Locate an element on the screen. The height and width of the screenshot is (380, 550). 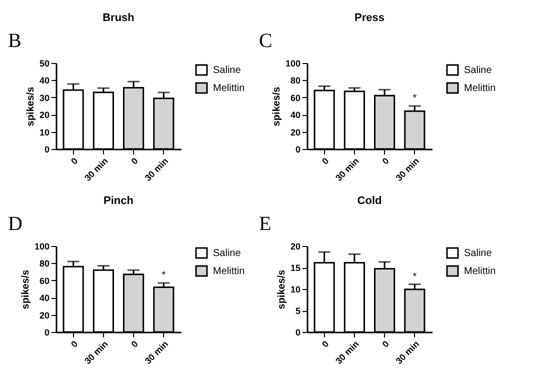
text: C is located at coordinates (265, 41).